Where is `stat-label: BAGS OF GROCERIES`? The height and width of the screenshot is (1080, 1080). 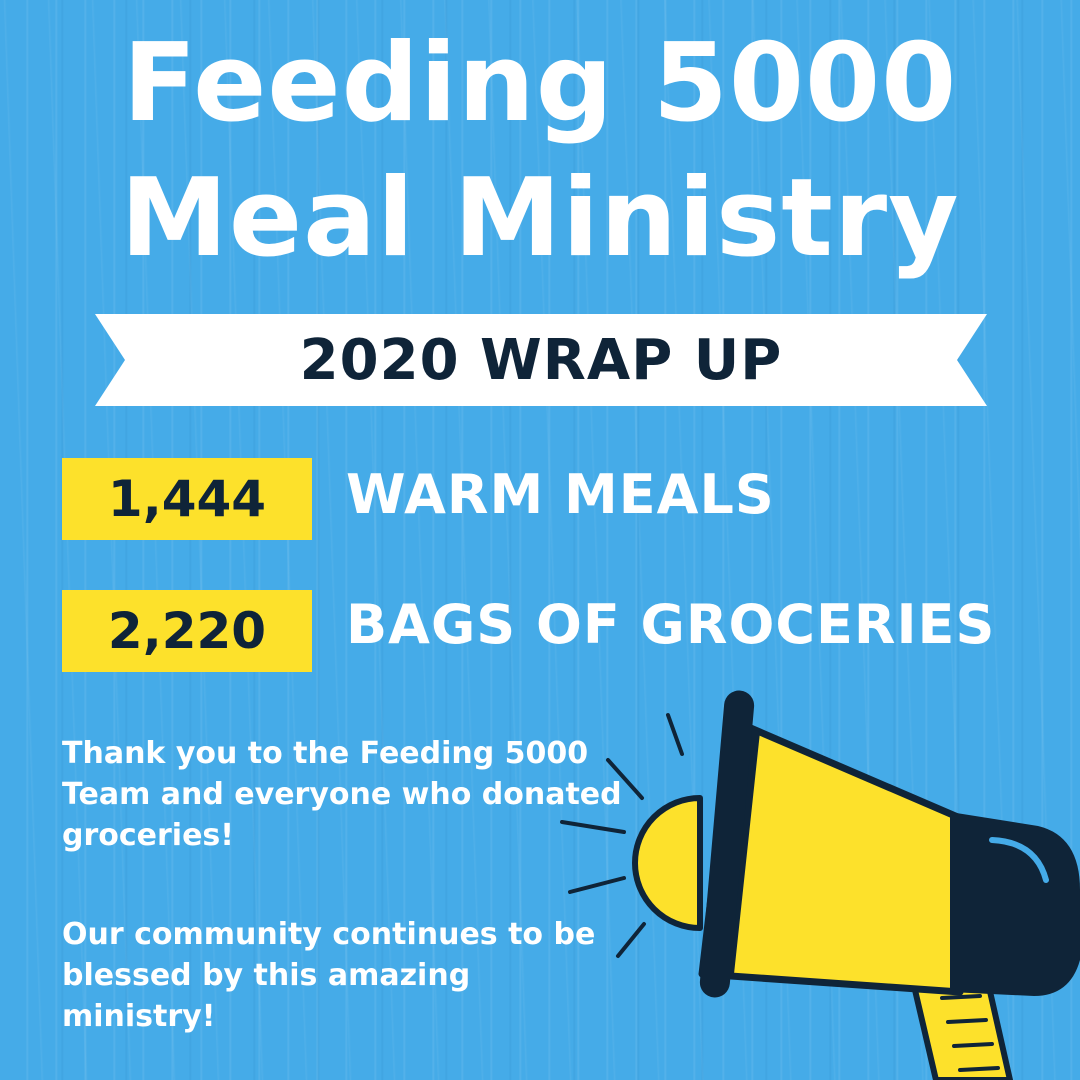
stat-label: BAGS OF GROCERIES is located at coordinates (671, 624).